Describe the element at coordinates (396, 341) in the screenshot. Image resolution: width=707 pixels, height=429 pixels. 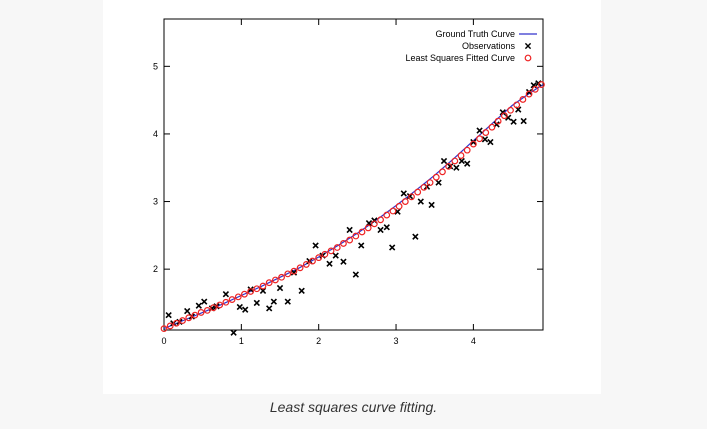
I see `x-tick-label: 3` at that location.